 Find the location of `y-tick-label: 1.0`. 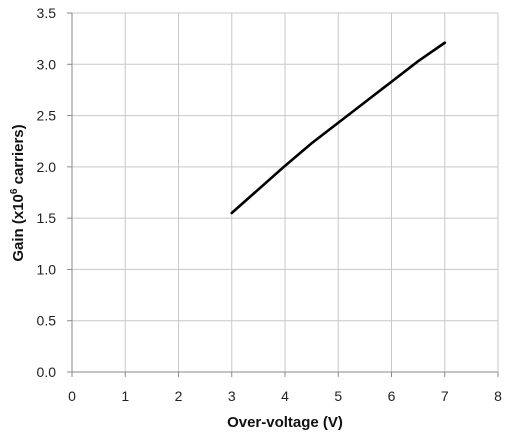

y-tick-label: 1.0 is located at coordinates (47, 269).